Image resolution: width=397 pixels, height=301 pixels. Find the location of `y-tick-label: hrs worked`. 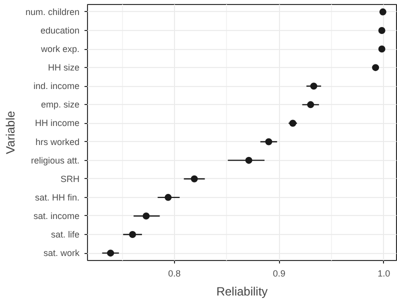

y-tick-label: hrs worked is located at coordinates (57, 141).